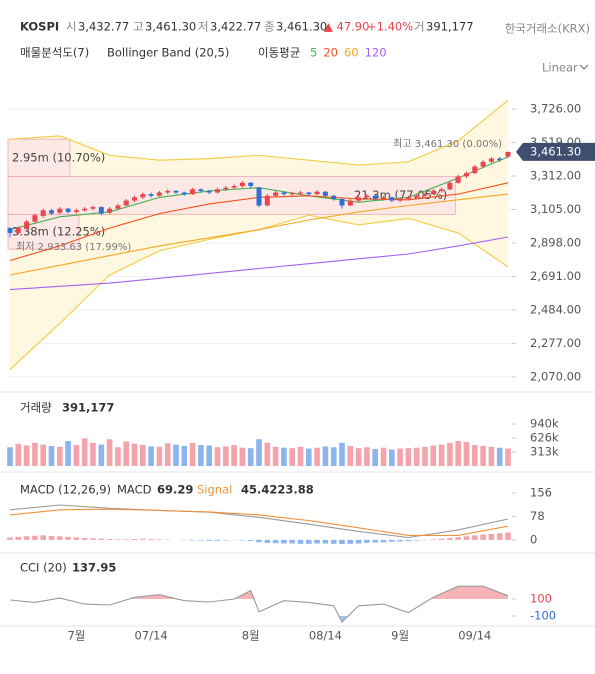 Image resolution: width=595 pixels, height=674 pixels. Describe the element at coordinates (555, 109) in the screenshot. I see `y-tick-label: 3,726.00` at that location.